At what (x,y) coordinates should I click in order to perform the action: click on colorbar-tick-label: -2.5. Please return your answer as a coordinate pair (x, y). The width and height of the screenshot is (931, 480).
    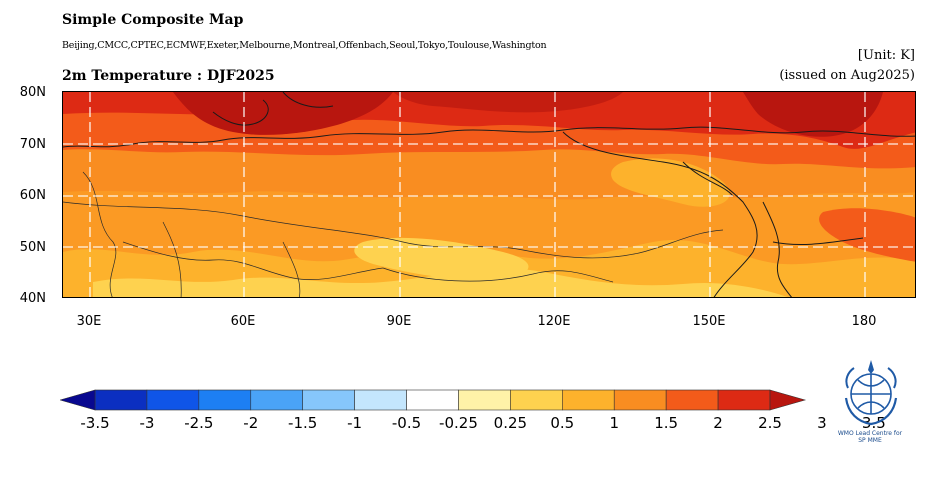
    Looking at the image, I should click on (199, 423).